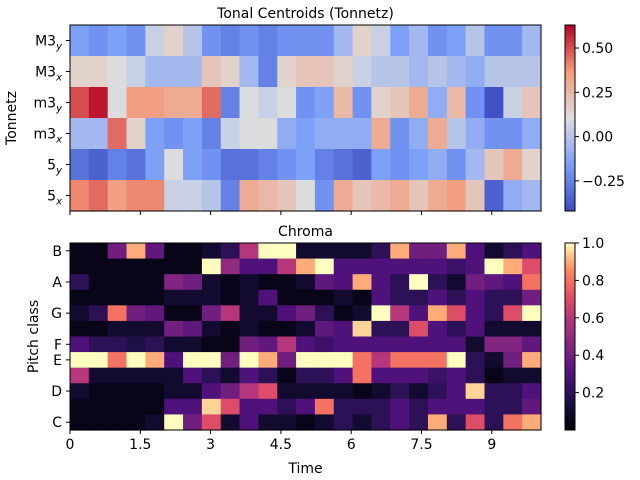 The width and height of the screenshot is (640, 480). I want to click on x-tick-label: 4.5, so click(281, 445).